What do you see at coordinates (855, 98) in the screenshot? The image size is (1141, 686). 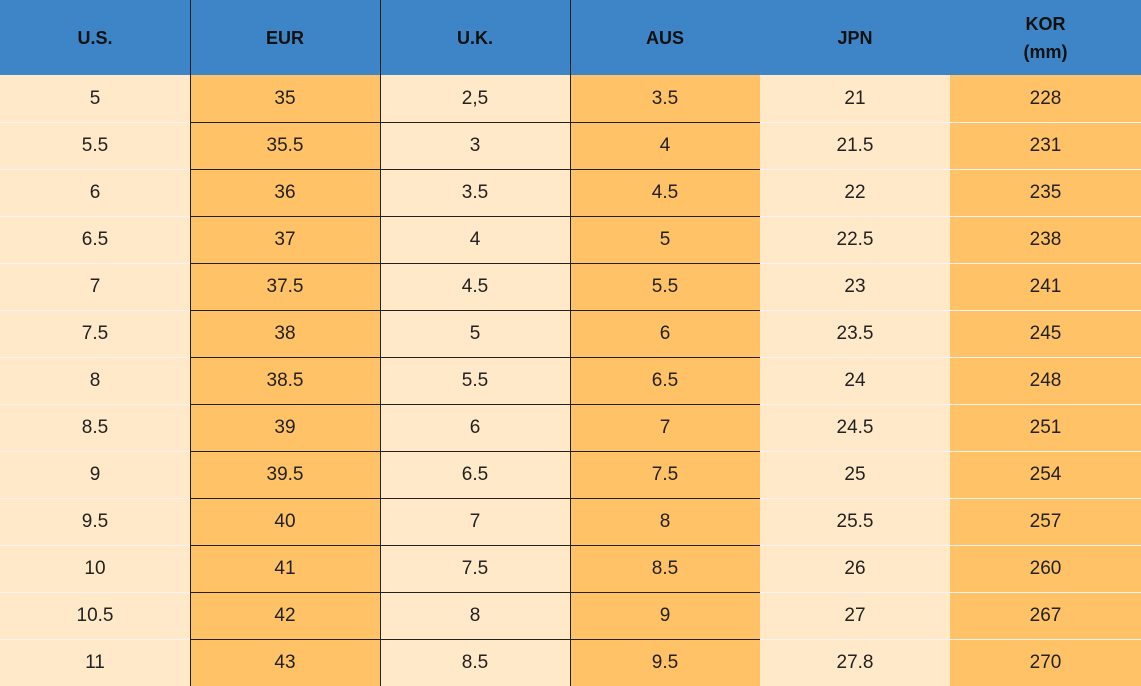 I see `table-cell: 21` at bounding box center [855, 98].